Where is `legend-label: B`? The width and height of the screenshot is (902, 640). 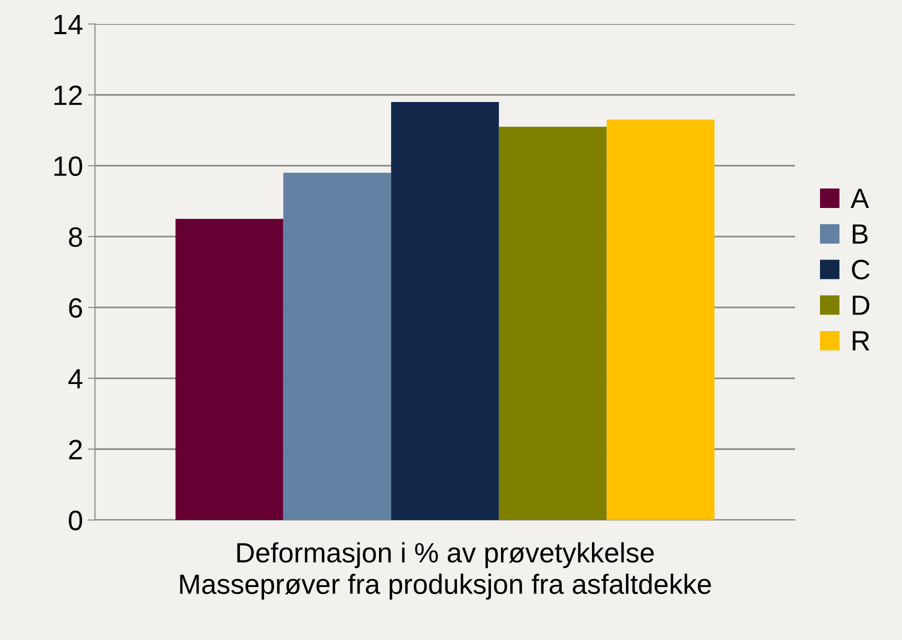 legend-label: B is located at coordinates (860, 234).